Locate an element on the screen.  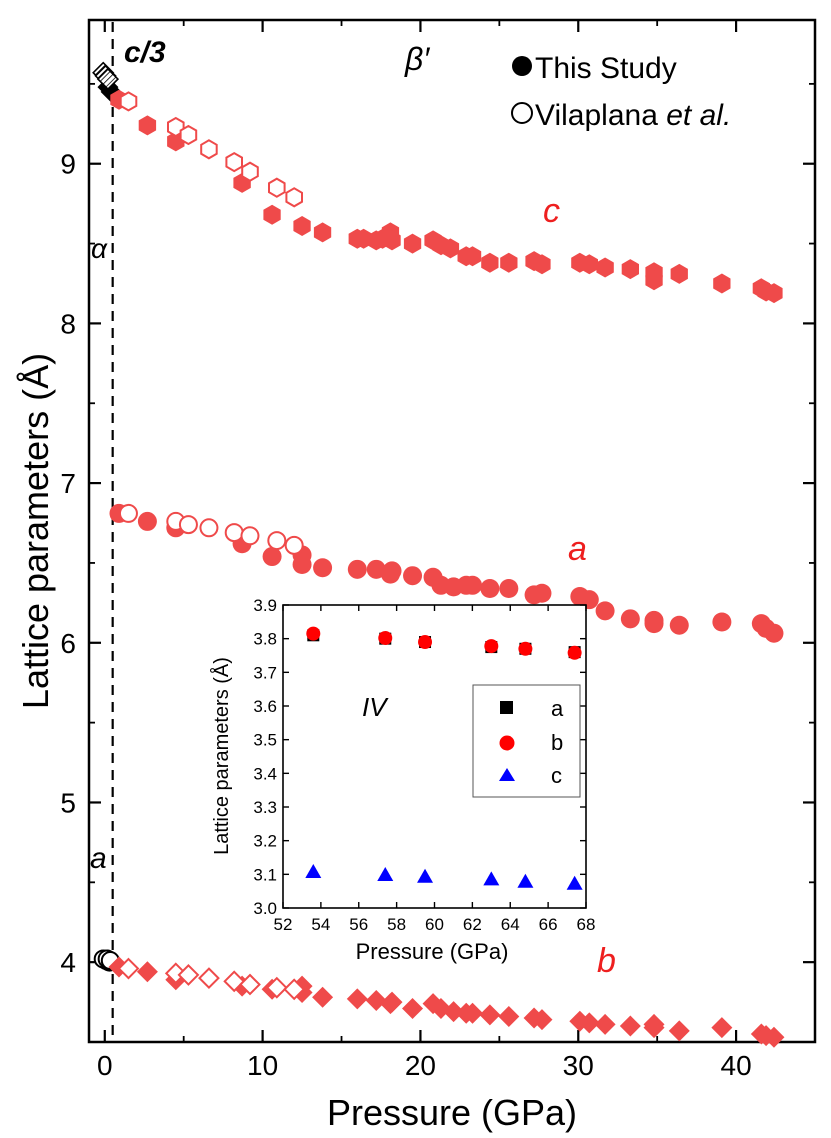
x-tick-label: 10 is located at coordinates (262, 1065).